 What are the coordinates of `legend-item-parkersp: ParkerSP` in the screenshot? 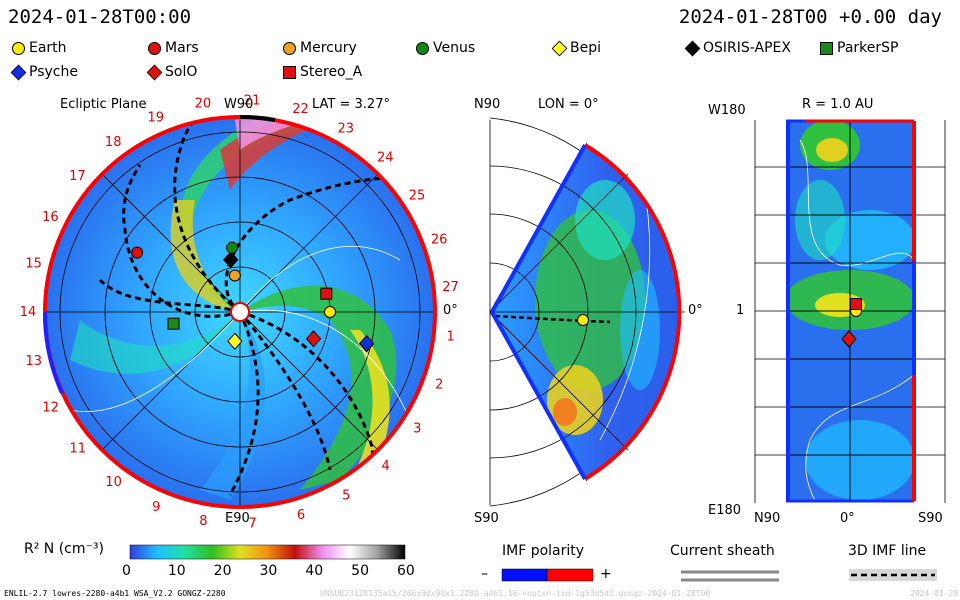 It's located at (859, 48).